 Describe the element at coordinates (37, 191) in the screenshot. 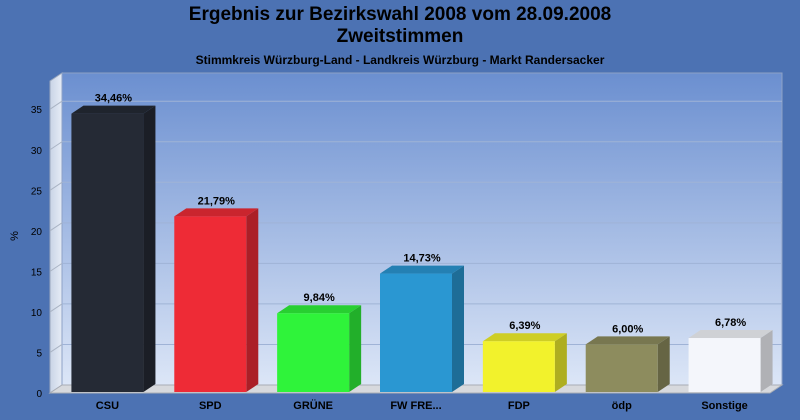

I see `y-tick-label: 25` at that location.